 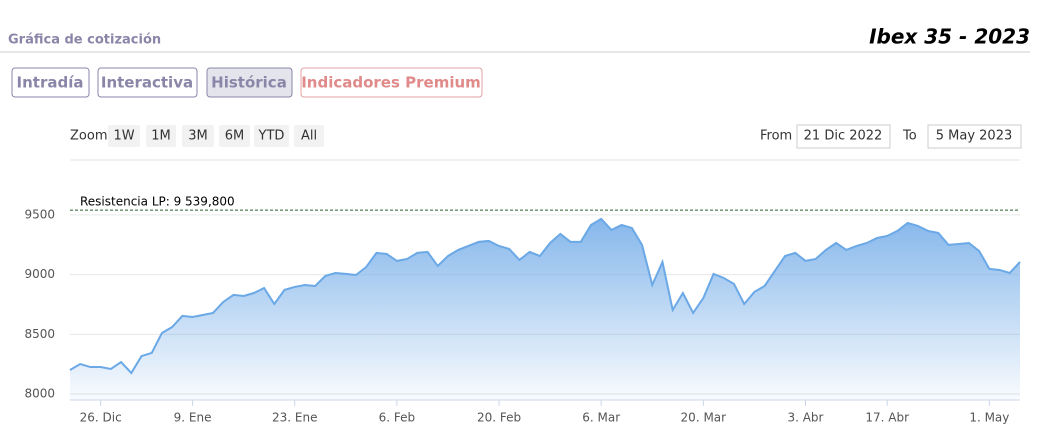 I want to click on x-tick-label: 17. Abr, so click(x=887, y=418).